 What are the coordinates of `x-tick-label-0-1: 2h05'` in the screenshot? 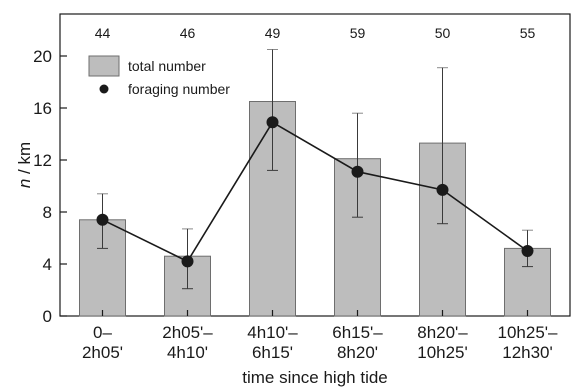 It's located at (102, 352).